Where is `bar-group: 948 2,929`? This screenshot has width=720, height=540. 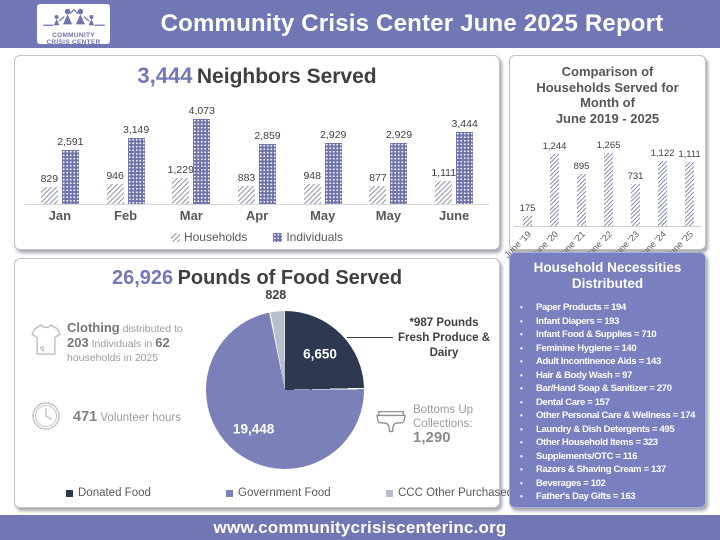
bar-group: 948 2,929 is located at coordinates (323, 166).